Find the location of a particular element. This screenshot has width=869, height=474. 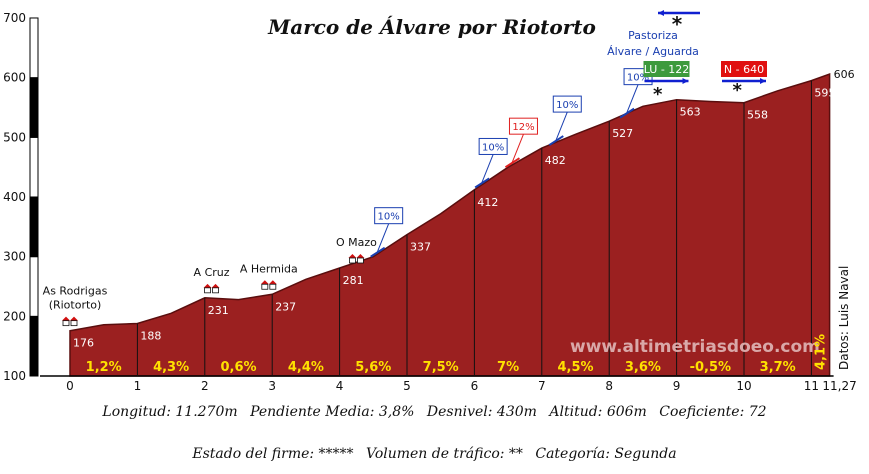

segment-gradient: 3,6% is located at coordinates (643, 367).